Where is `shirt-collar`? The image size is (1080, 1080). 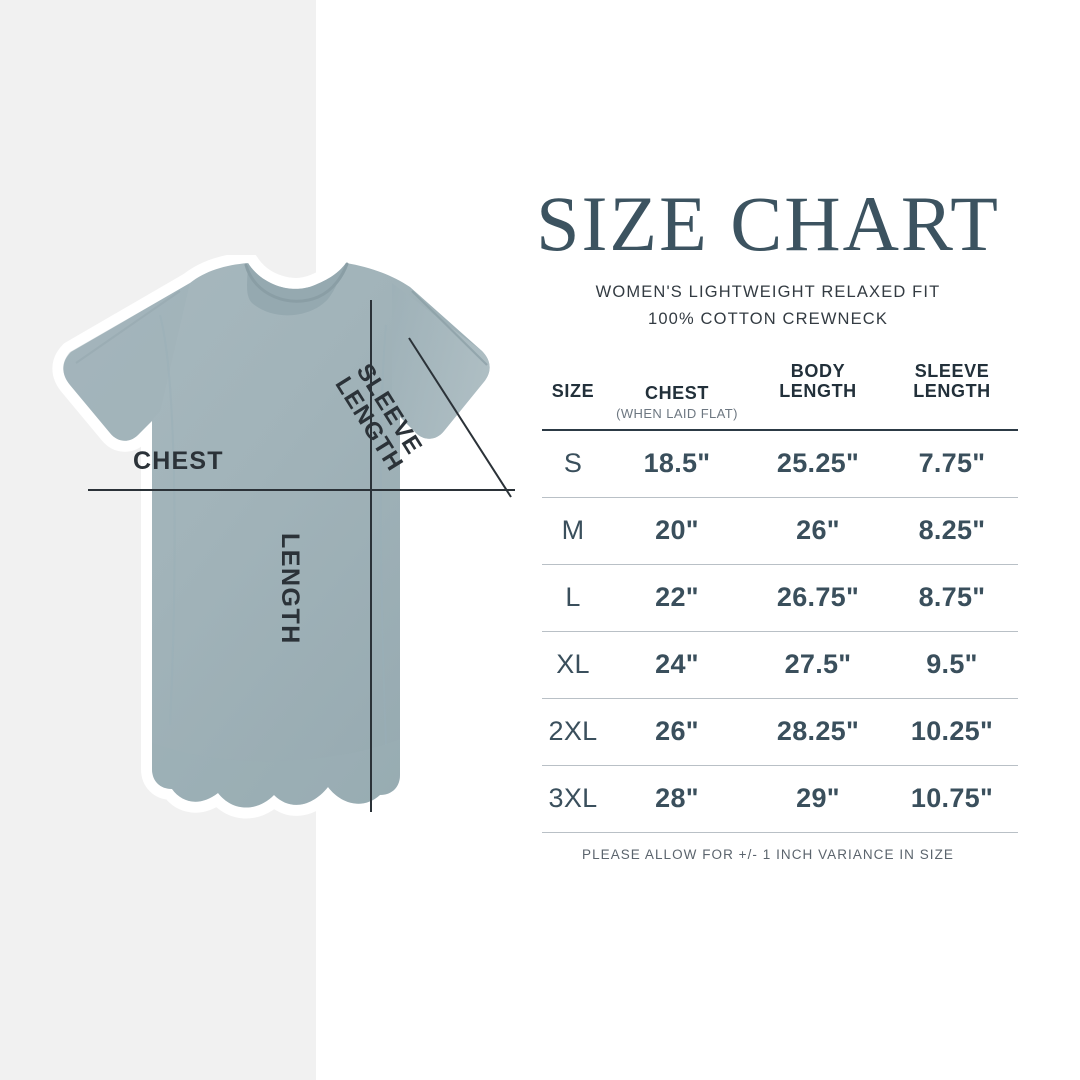
shirt-collar is located at coordinates (296, 289).